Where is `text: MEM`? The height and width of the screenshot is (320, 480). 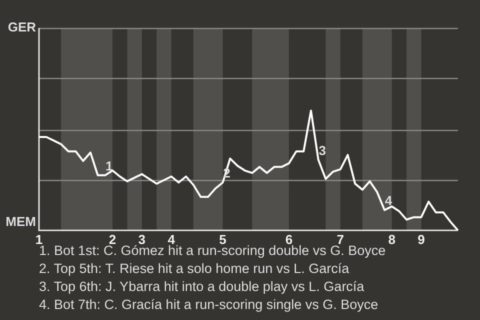
text: MEM is located at coordinates (21, 221).